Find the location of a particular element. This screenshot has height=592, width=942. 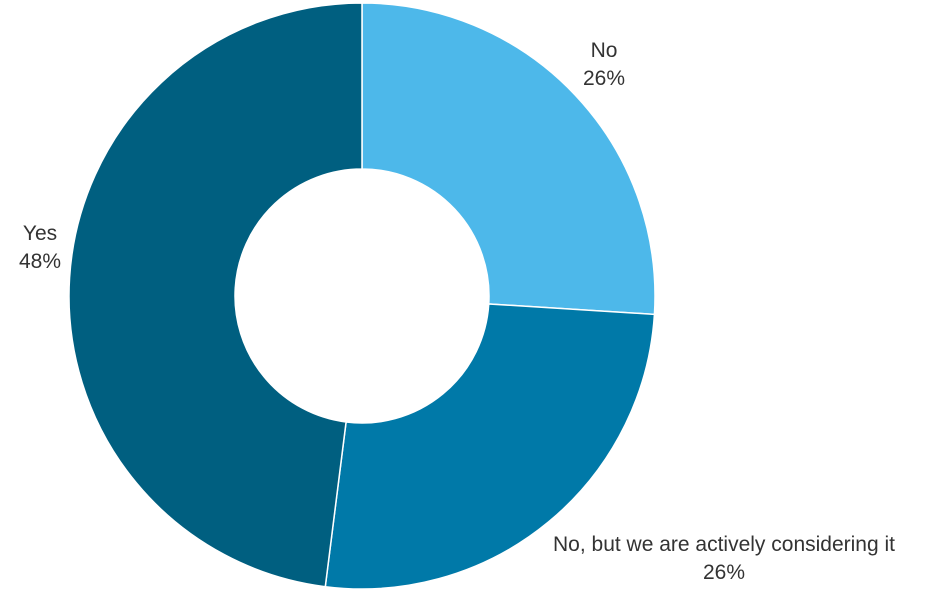

slice-percent-no: 26% is located at coordinates (604, 78).